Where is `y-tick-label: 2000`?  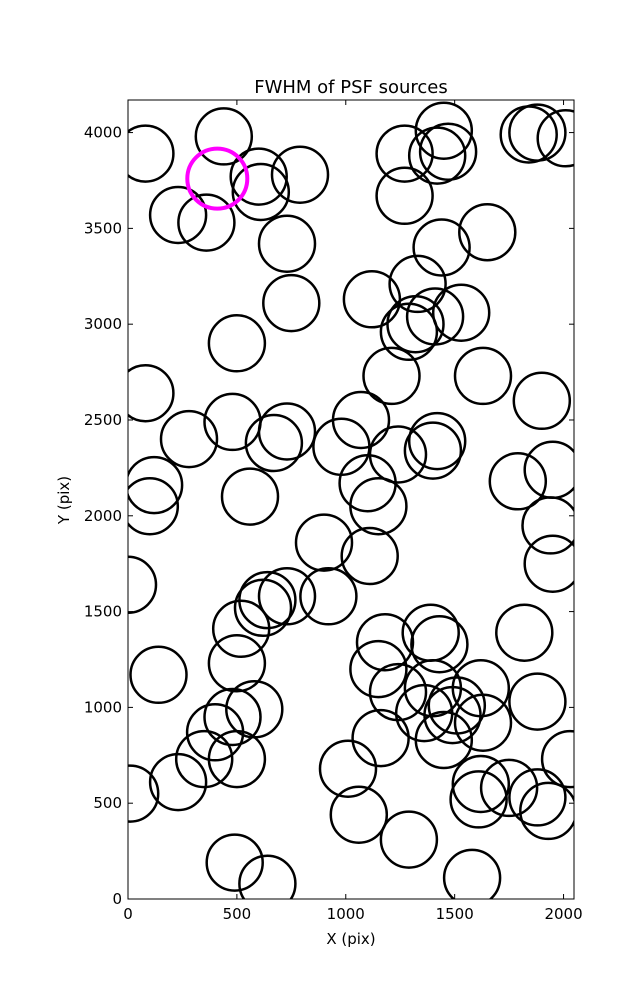
y-tick-label: 2000 is located at coordinates (103, 516).